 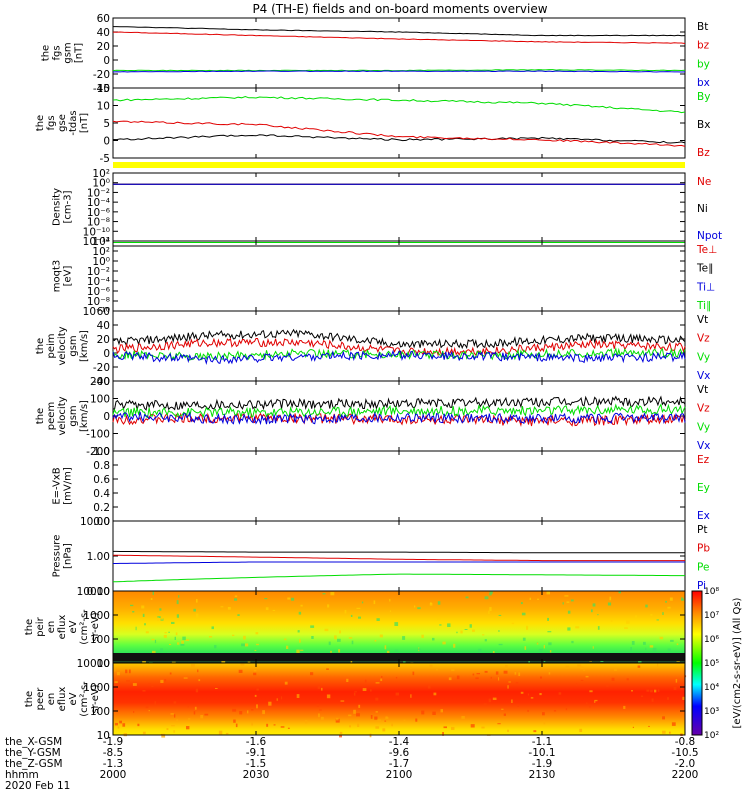 I want to click on series-line-bz, so click(x=399, y=37).